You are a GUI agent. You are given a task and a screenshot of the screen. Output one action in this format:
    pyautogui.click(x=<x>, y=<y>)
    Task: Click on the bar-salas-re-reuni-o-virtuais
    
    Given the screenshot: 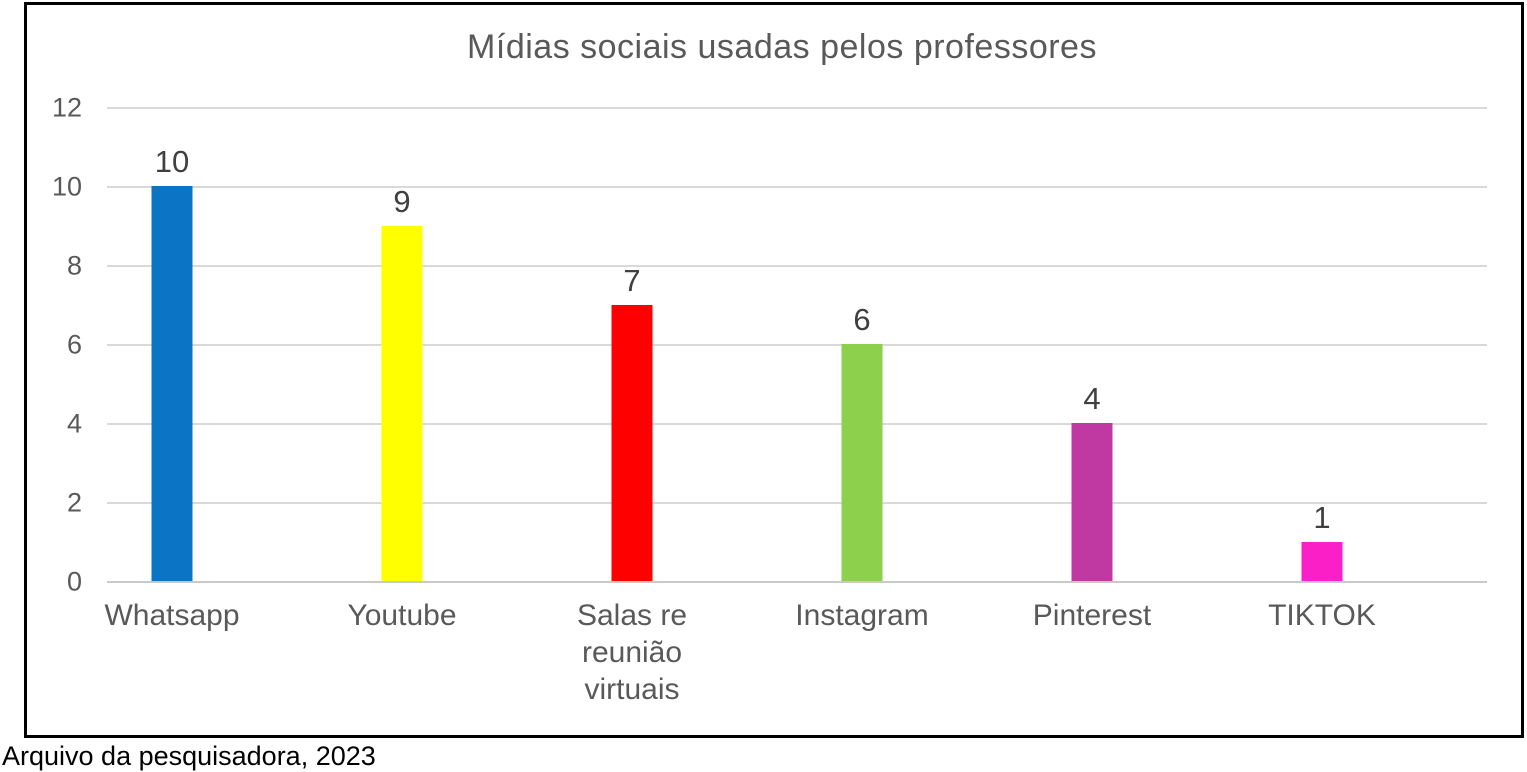 What is the action you would take?
    pyautogui.click(x=632, y=442)
    